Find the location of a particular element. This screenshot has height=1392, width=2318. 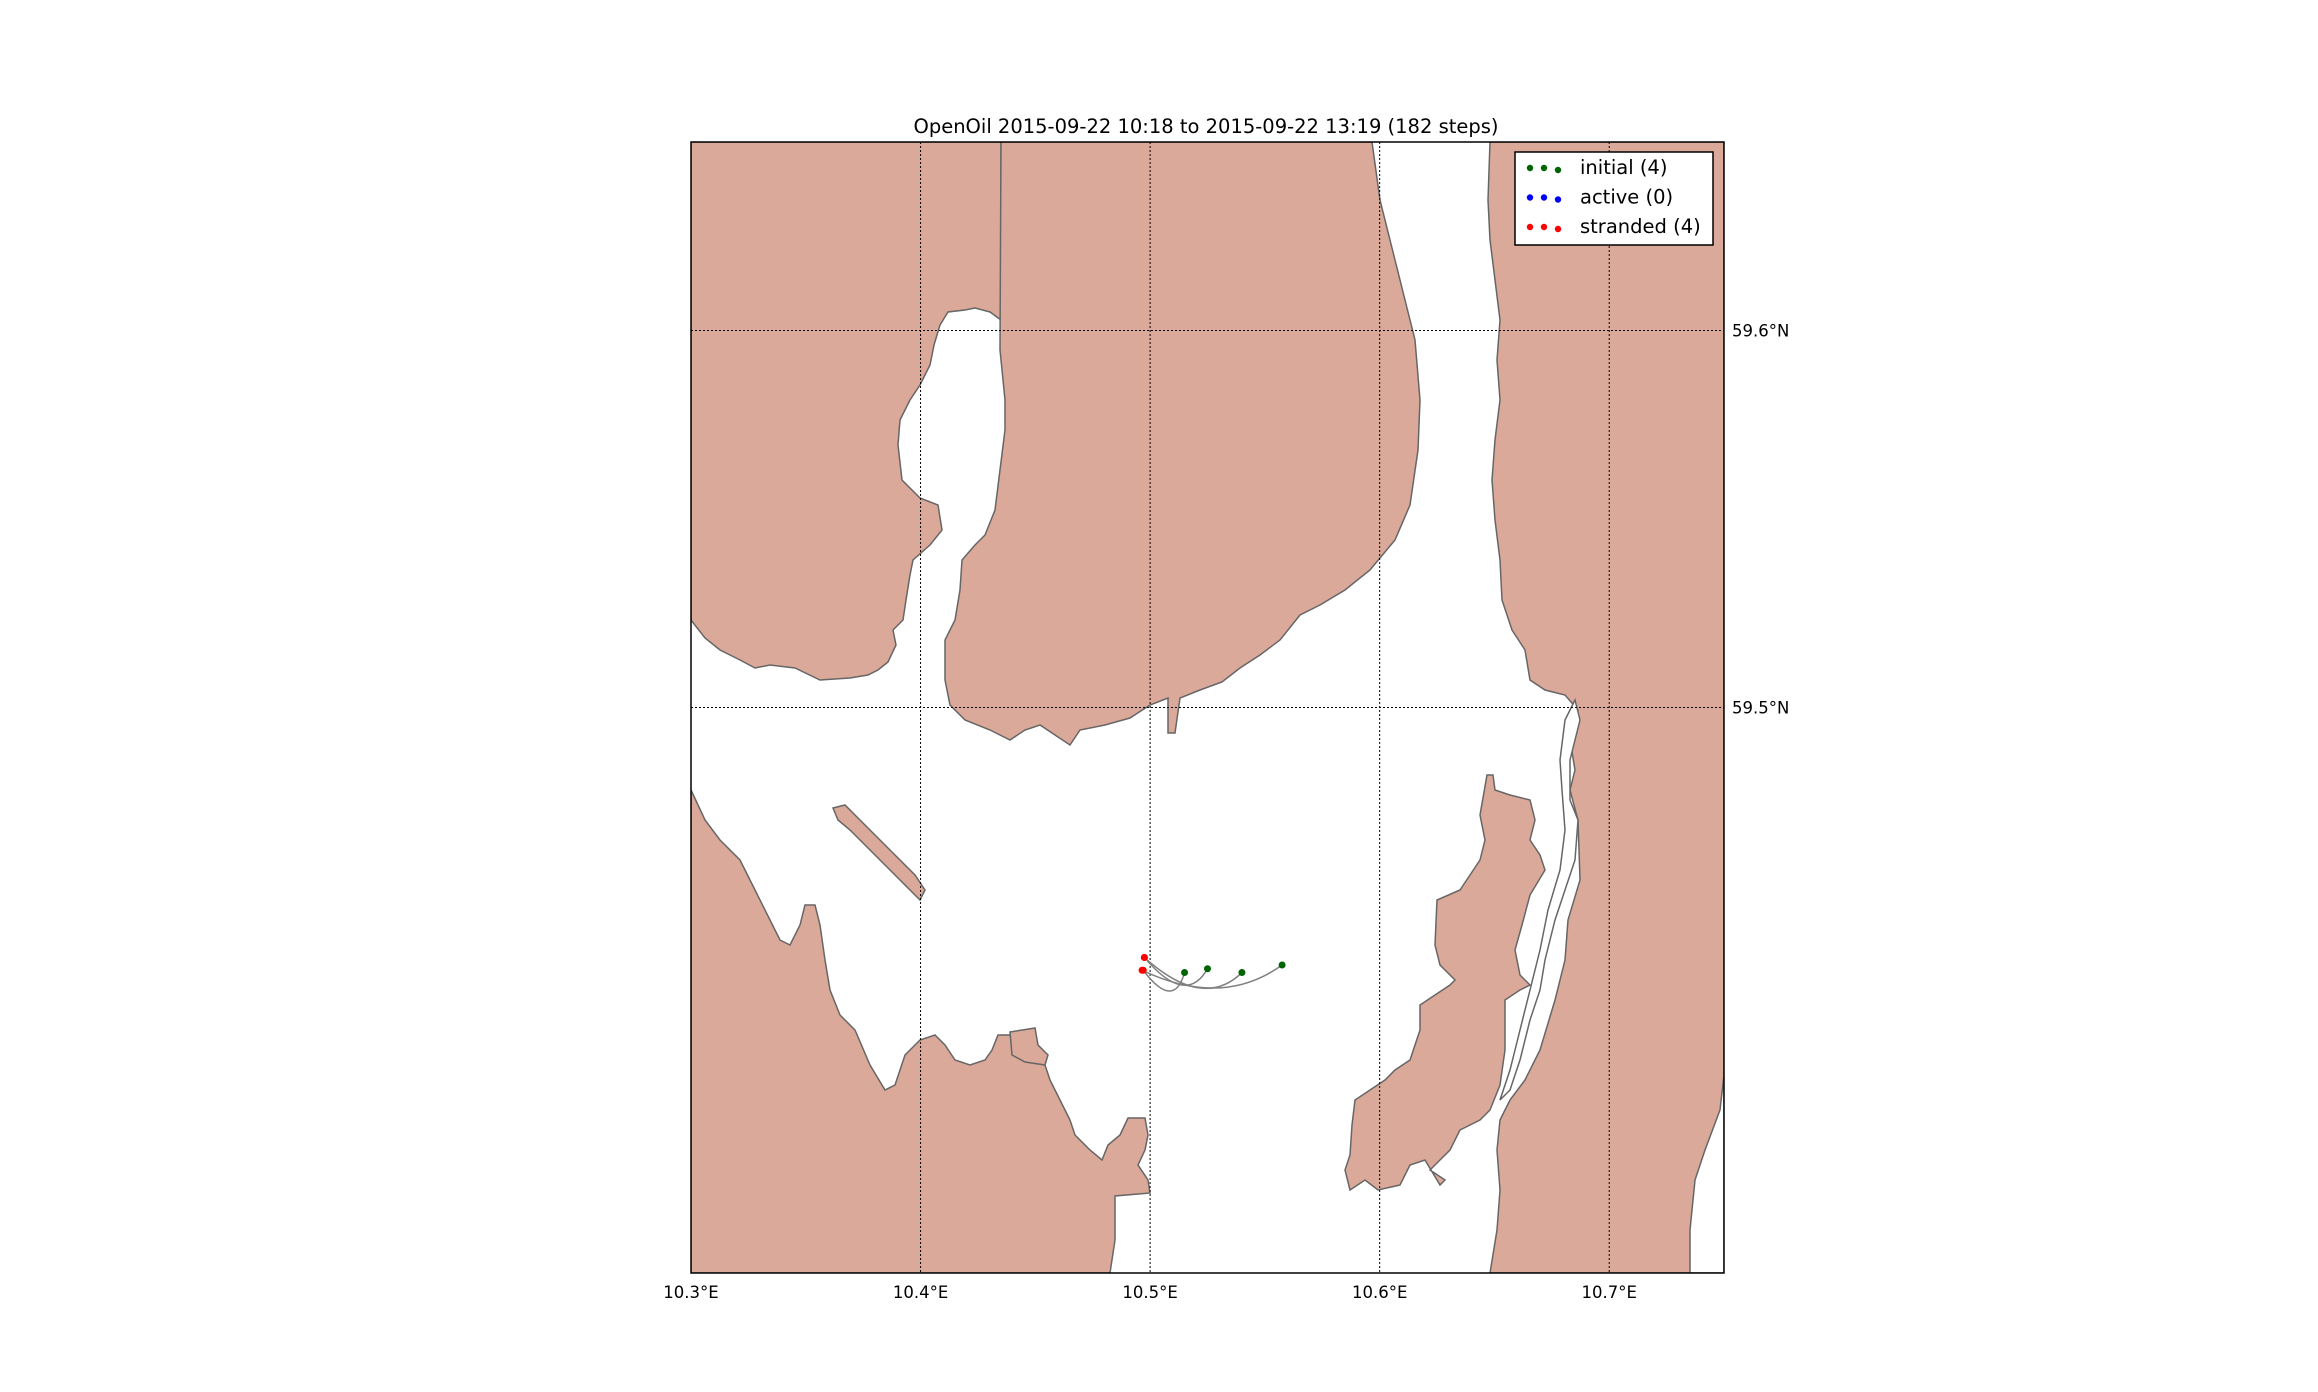

land-central is located at coordinates (1182, 444).